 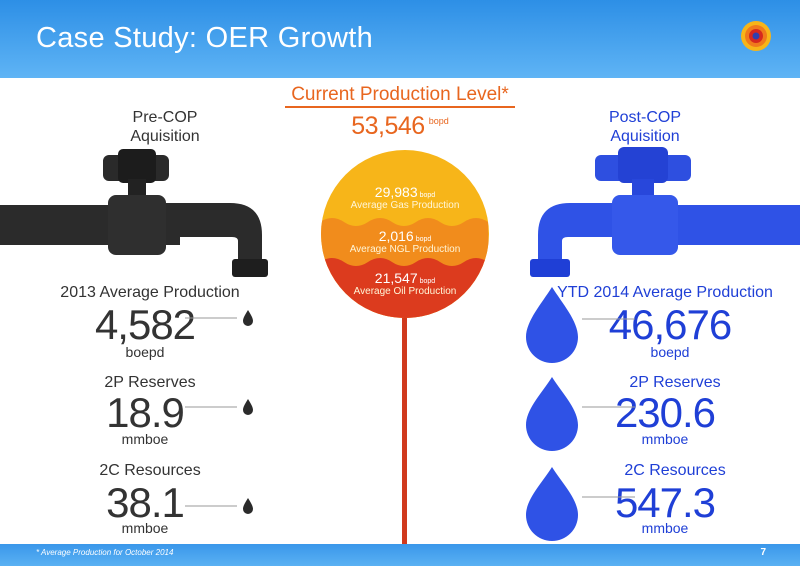 I want to click on post-cop-production-value: 46,676, so click(x=670, y=324).